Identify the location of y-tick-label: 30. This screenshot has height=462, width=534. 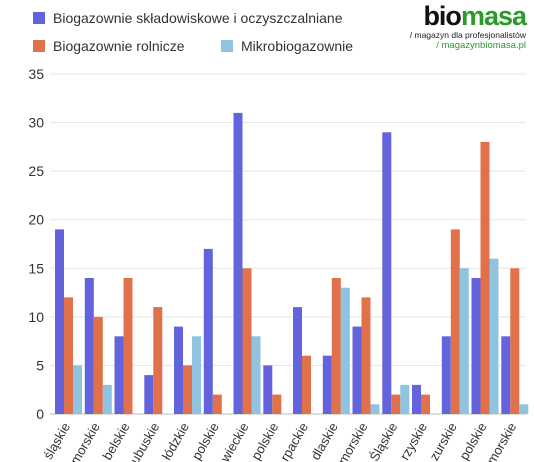
(36, 123).